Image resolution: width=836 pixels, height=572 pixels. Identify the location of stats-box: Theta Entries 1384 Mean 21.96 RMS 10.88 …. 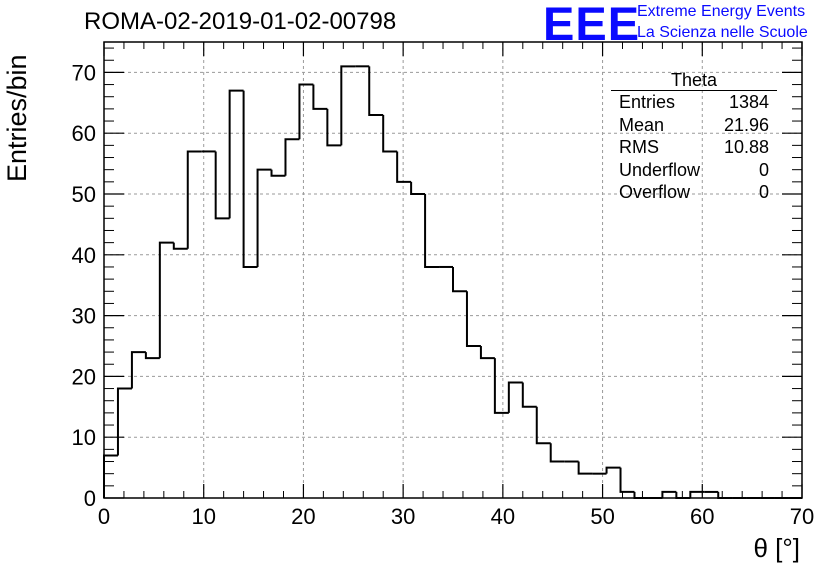
(694, 137).